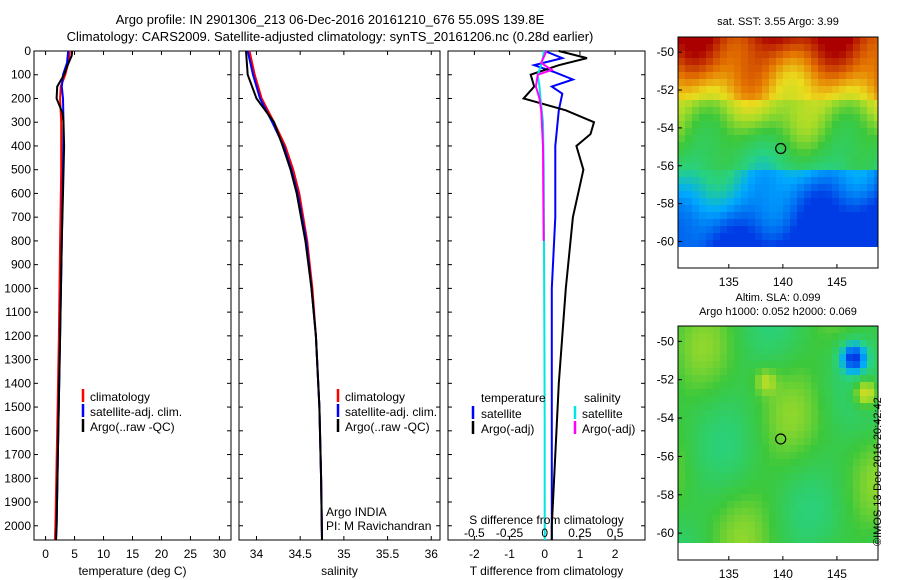 The width and height of the screenshot is (900, 580). What do you see at coordinates (133, 554) in the screenshot?
I see `x-tick-label: 15` at bounding box center [133, 554].